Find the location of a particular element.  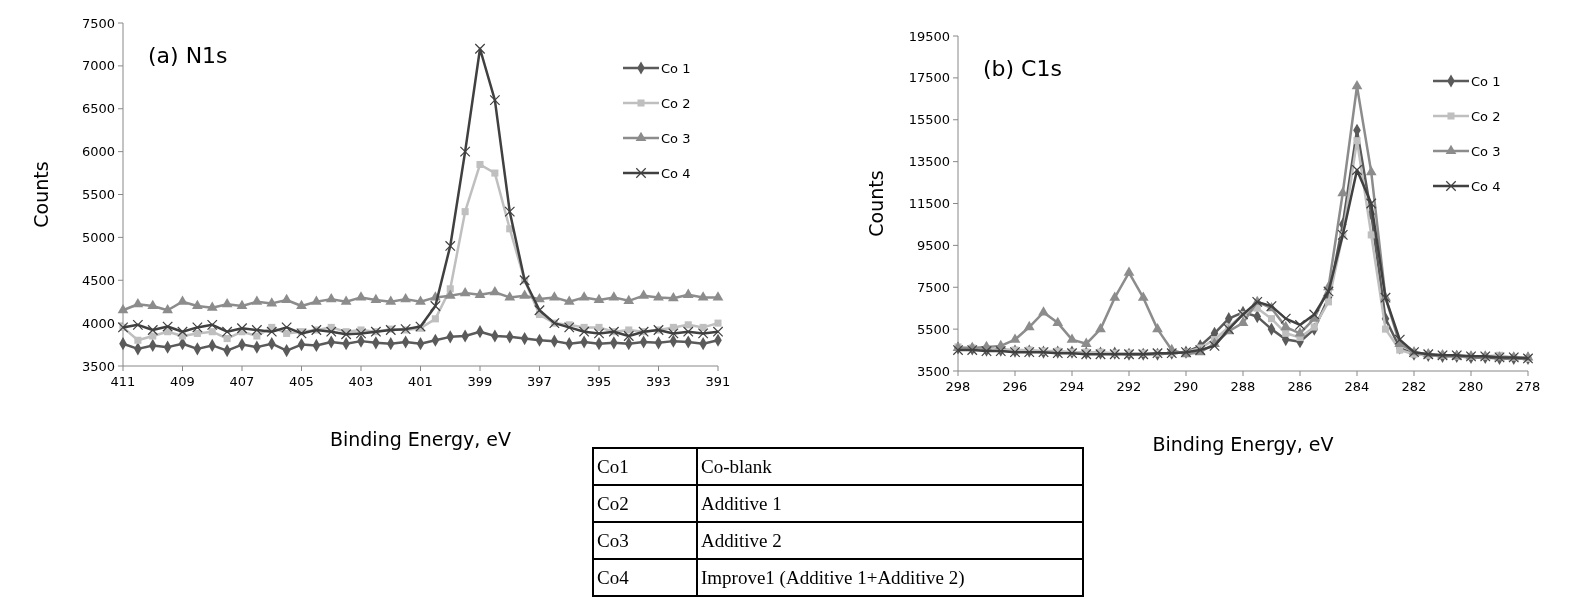

text: Co1 is located at coordinates (613, 467).